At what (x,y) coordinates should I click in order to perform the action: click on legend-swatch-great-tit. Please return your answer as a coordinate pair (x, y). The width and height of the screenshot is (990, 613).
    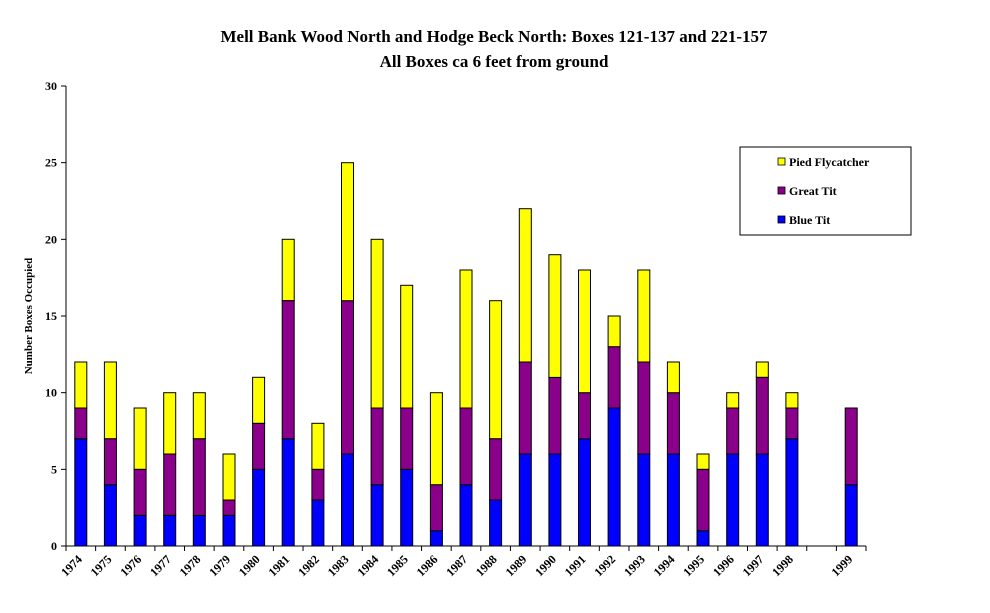
    Looking at the image, I should click on (781, 190).